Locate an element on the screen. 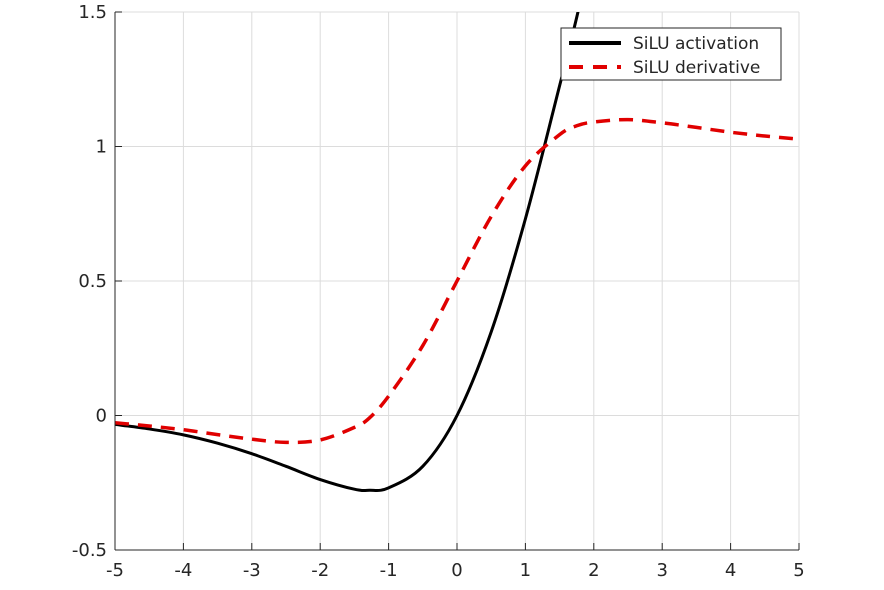 The image size is (884, 590). legend-box is located at coordinates (671, 54).